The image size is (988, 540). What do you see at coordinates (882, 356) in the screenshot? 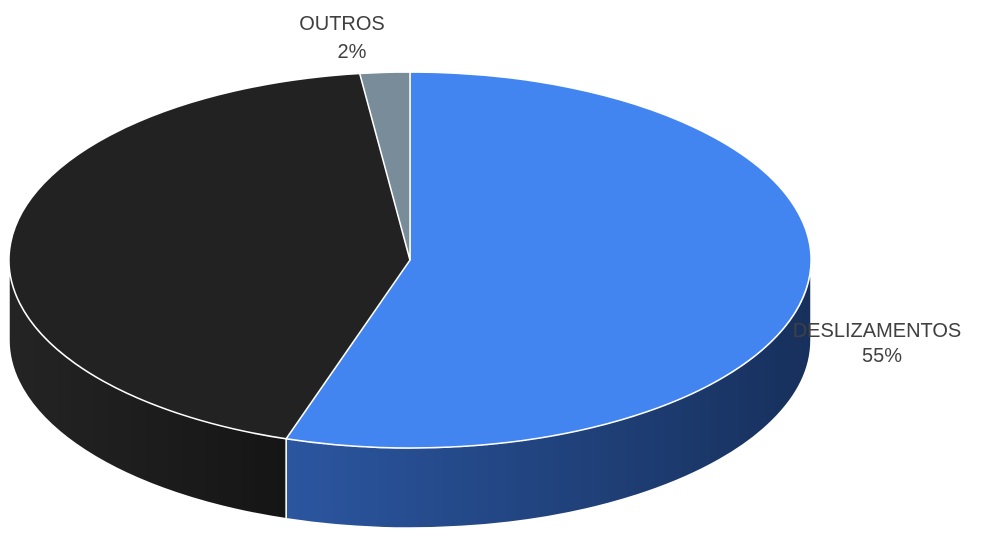
I see `slice-value-deslizamentos: 55%` at bounding box center [882, 356].